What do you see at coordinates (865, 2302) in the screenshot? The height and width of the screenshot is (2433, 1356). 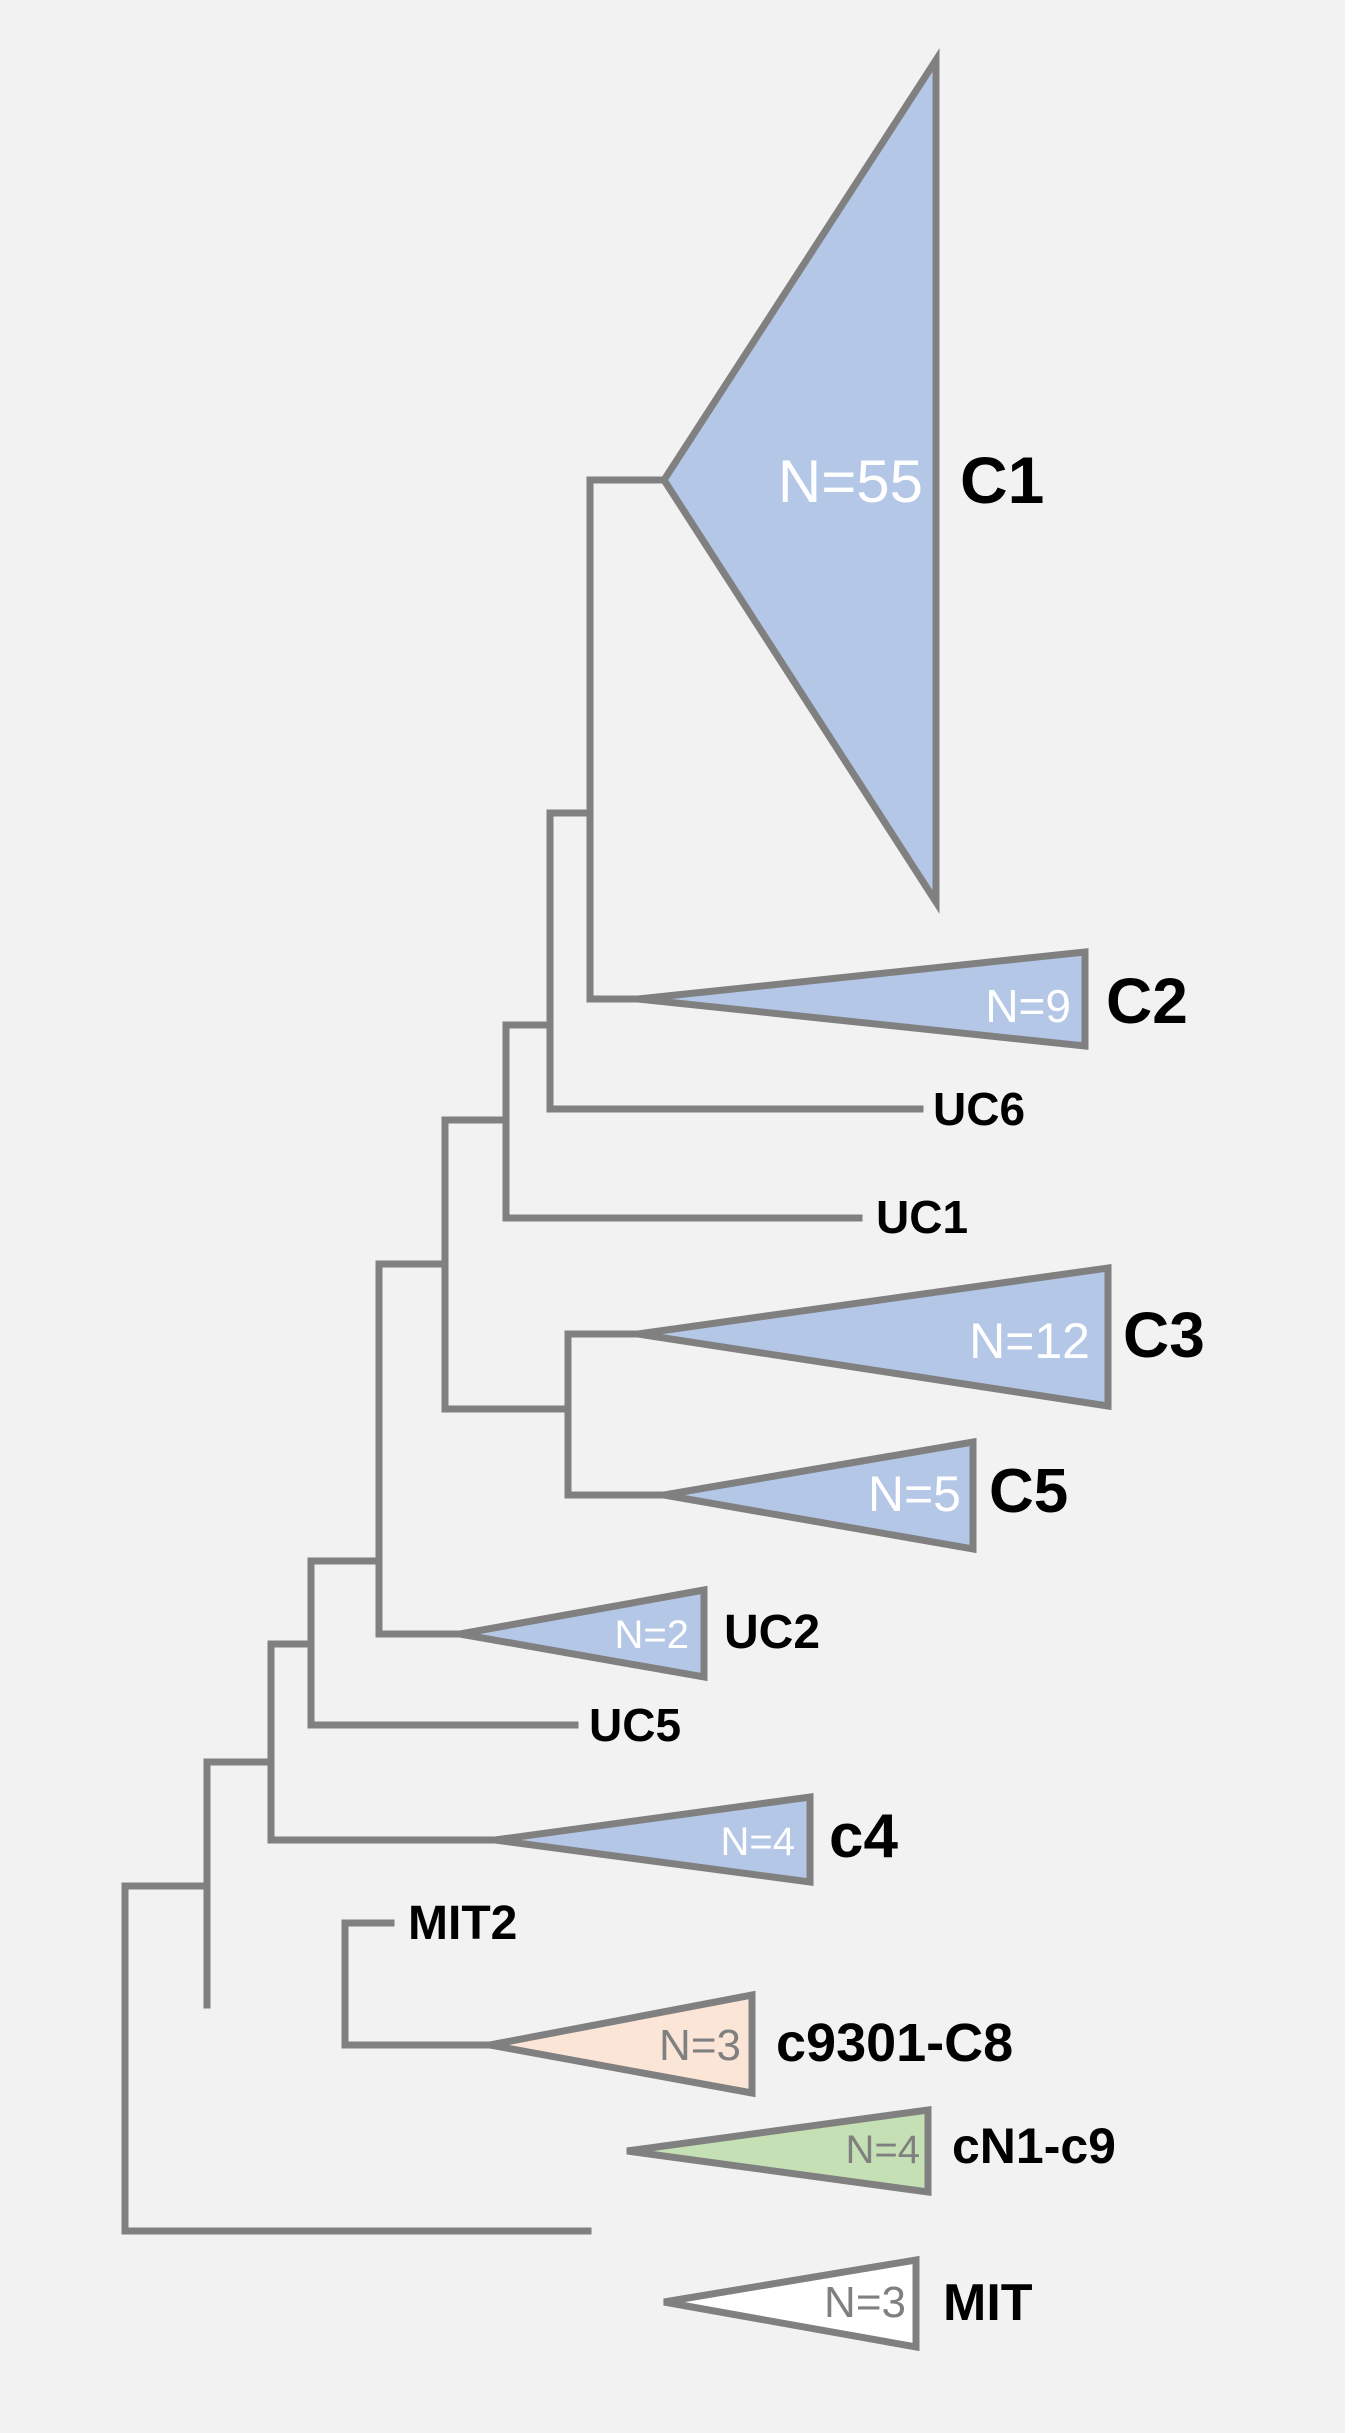 I see `clade-mit-count: N=3` at bounding box center [865, 2302].